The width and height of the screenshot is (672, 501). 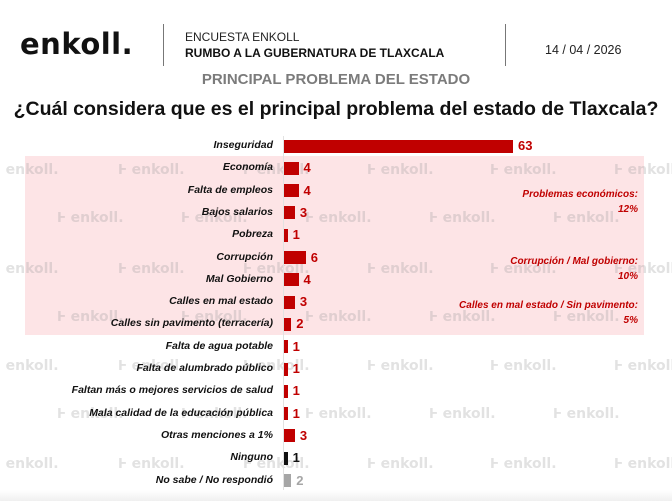 I want to click on data-label: 3, so click(x=303, y=302).